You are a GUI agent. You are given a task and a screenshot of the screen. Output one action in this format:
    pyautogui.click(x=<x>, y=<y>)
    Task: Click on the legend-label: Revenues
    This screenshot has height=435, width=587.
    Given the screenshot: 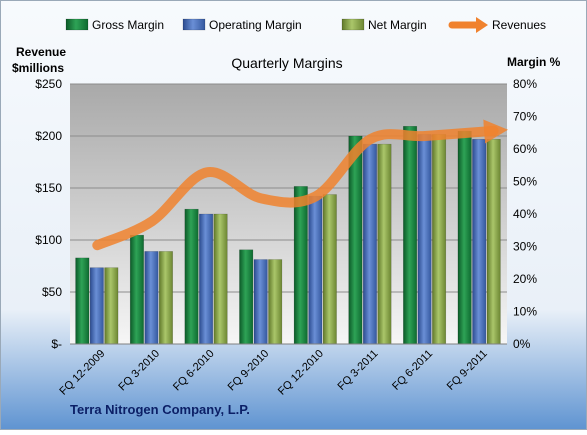 What is the action you would take?
    pyautogui.click(x=519, y=25)
    